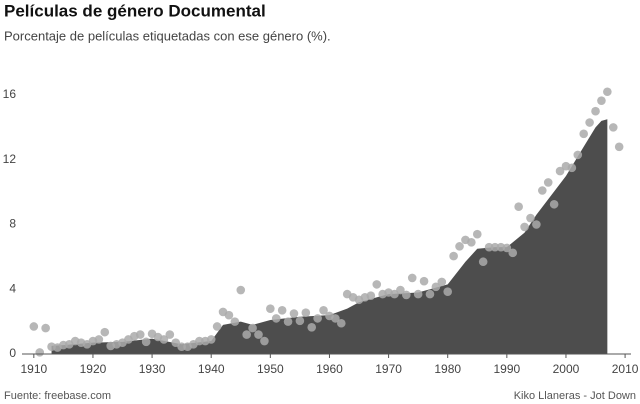 This screenshot has height=404, width=640. I want to click on x-tick-label: 1970, so click(388, 369).